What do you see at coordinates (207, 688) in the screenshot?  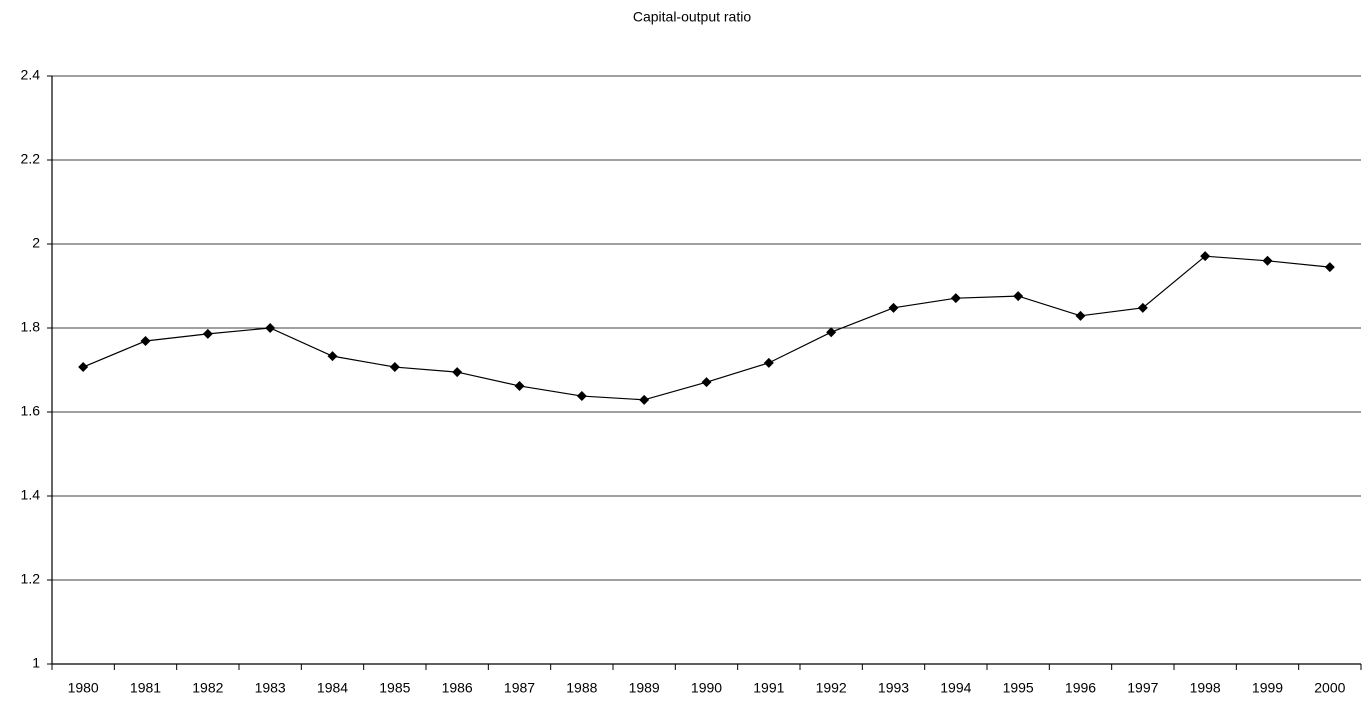 I see `x-tick-label: 1982` at bounding box center [207, 688].